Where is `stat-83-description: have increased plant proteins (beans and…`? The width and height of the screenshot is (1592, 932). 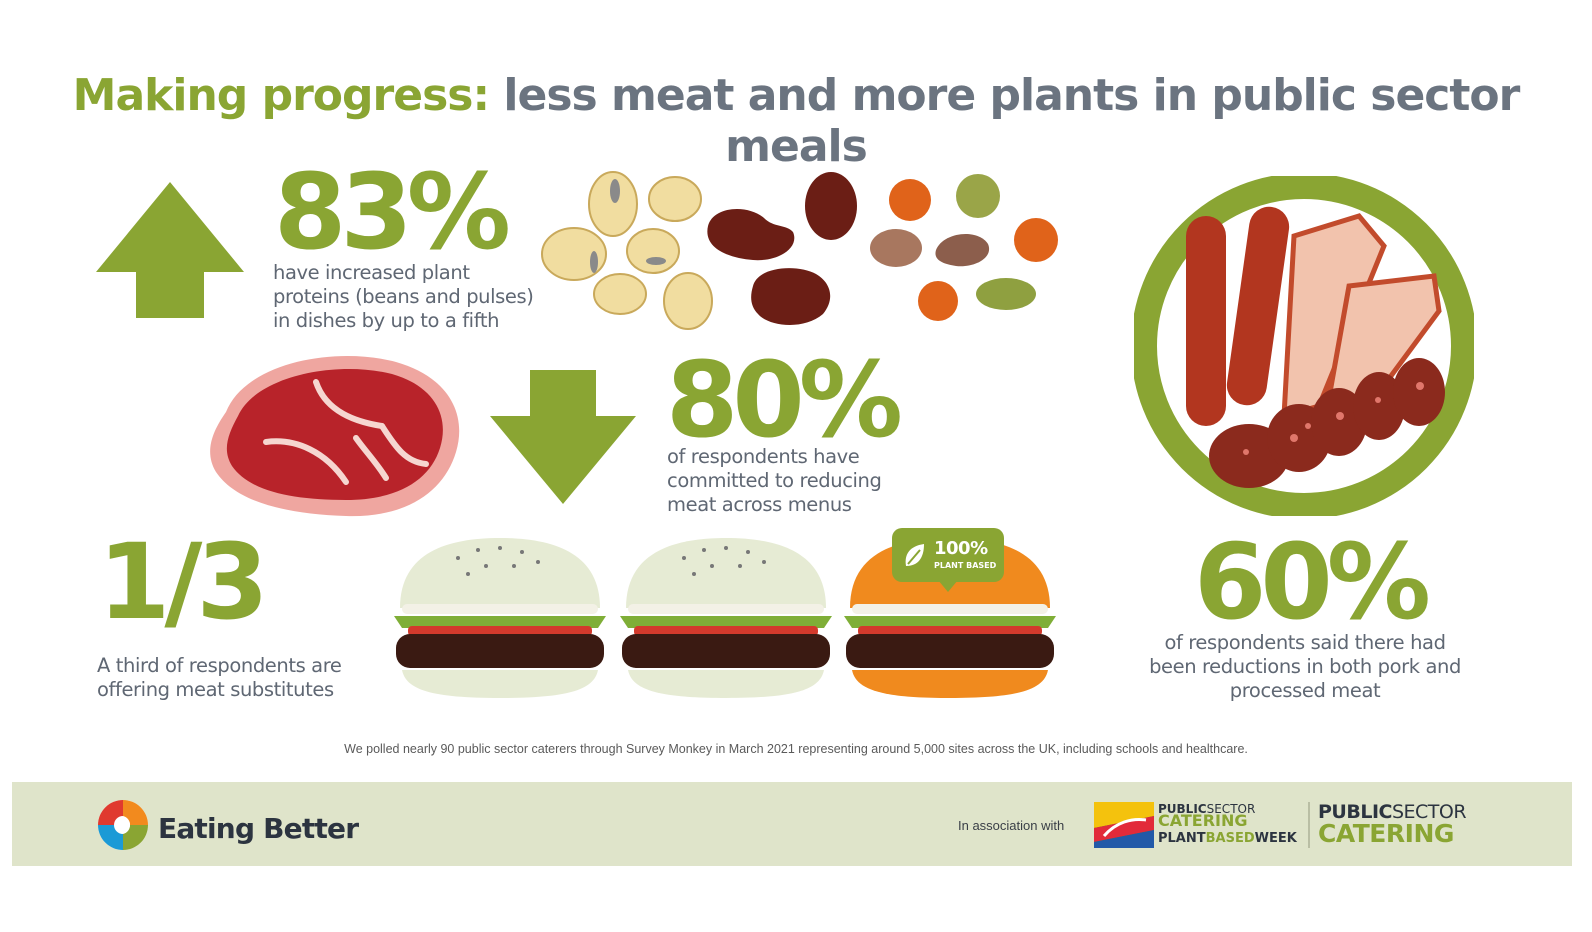 stat-83-description: have increased plant proteins (beans and… is located at coordinates (403, 297).